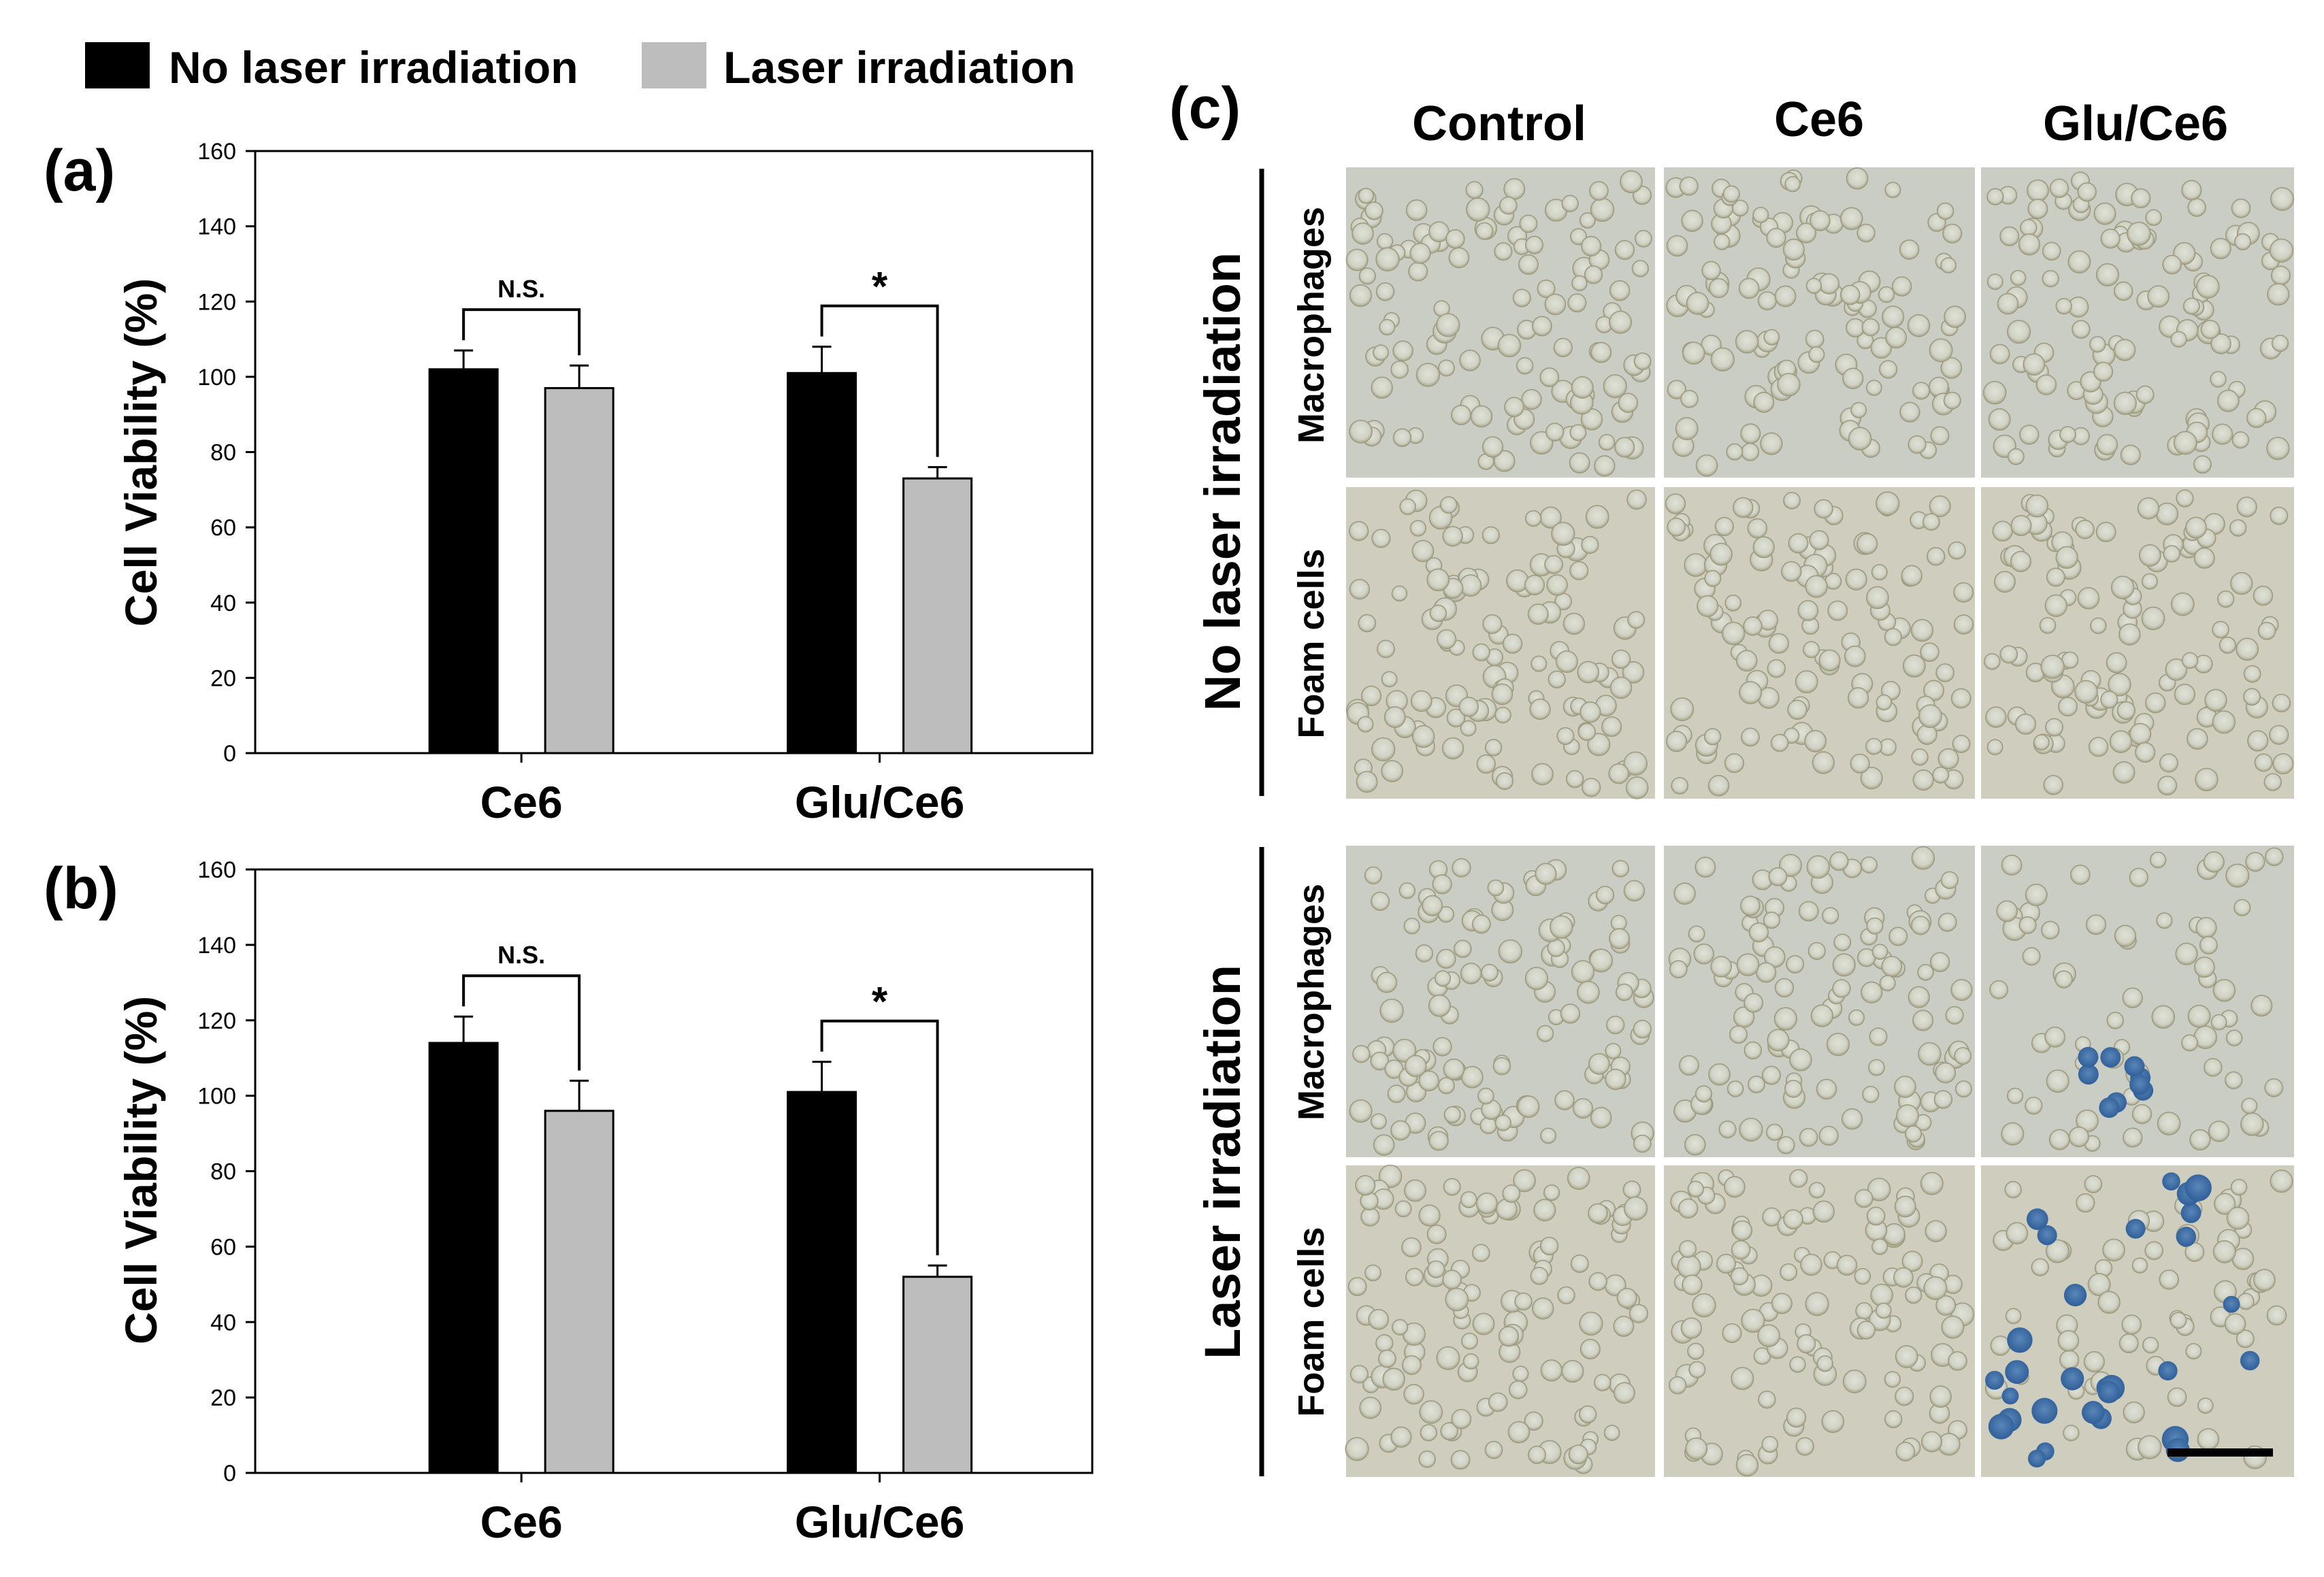  Describe the element at coordinates (229, 754) in the screenshot. I see `y-tick-label: 0` at that location.